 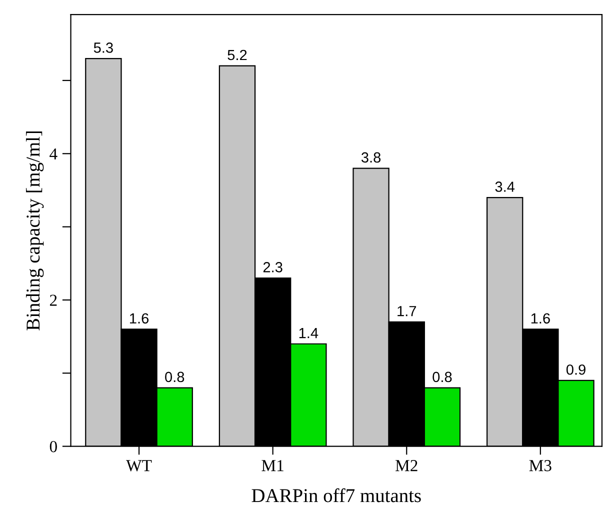 What do you see at coordinates (371, 157) in the screenshot?
I see `data-label: 3.8` at bounding box center [371, 157].